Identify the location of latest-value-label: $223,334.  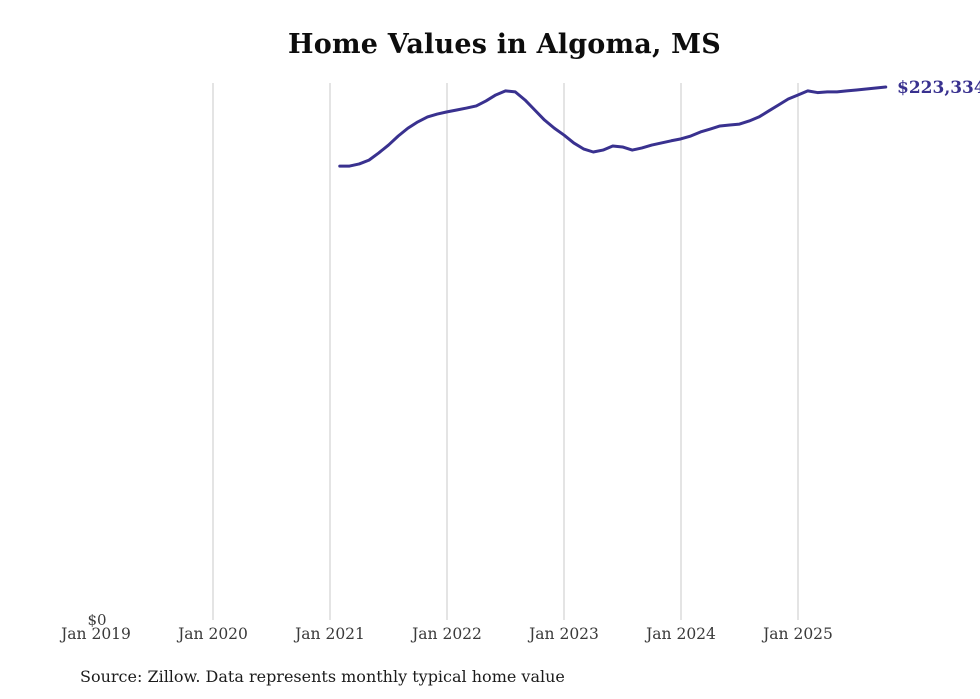
(938, 88).